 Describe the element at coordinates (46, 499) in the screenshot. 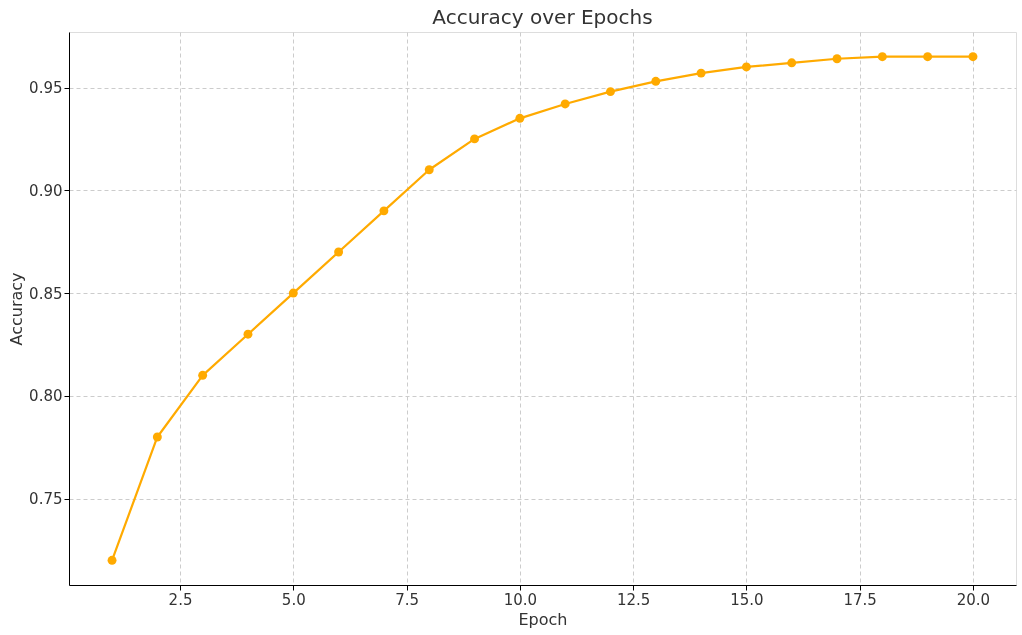

I see `y-tick-label: 0.75` at that location.